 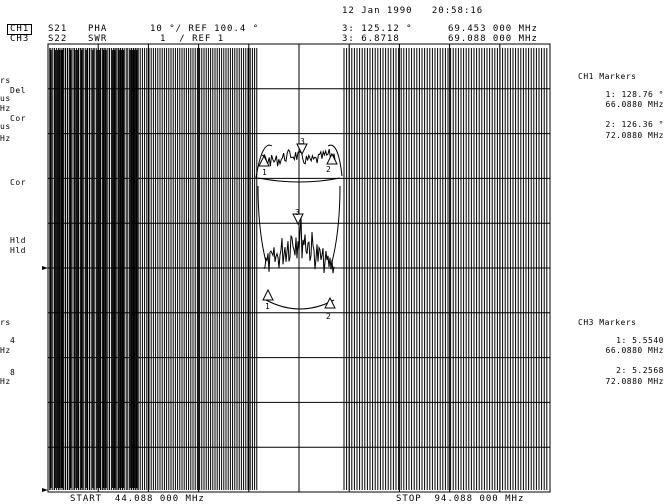 What do you see at coordinates (98, 29) in the screenshot?
I see `ch1-format: PHA` at bounding box center [98, 29].